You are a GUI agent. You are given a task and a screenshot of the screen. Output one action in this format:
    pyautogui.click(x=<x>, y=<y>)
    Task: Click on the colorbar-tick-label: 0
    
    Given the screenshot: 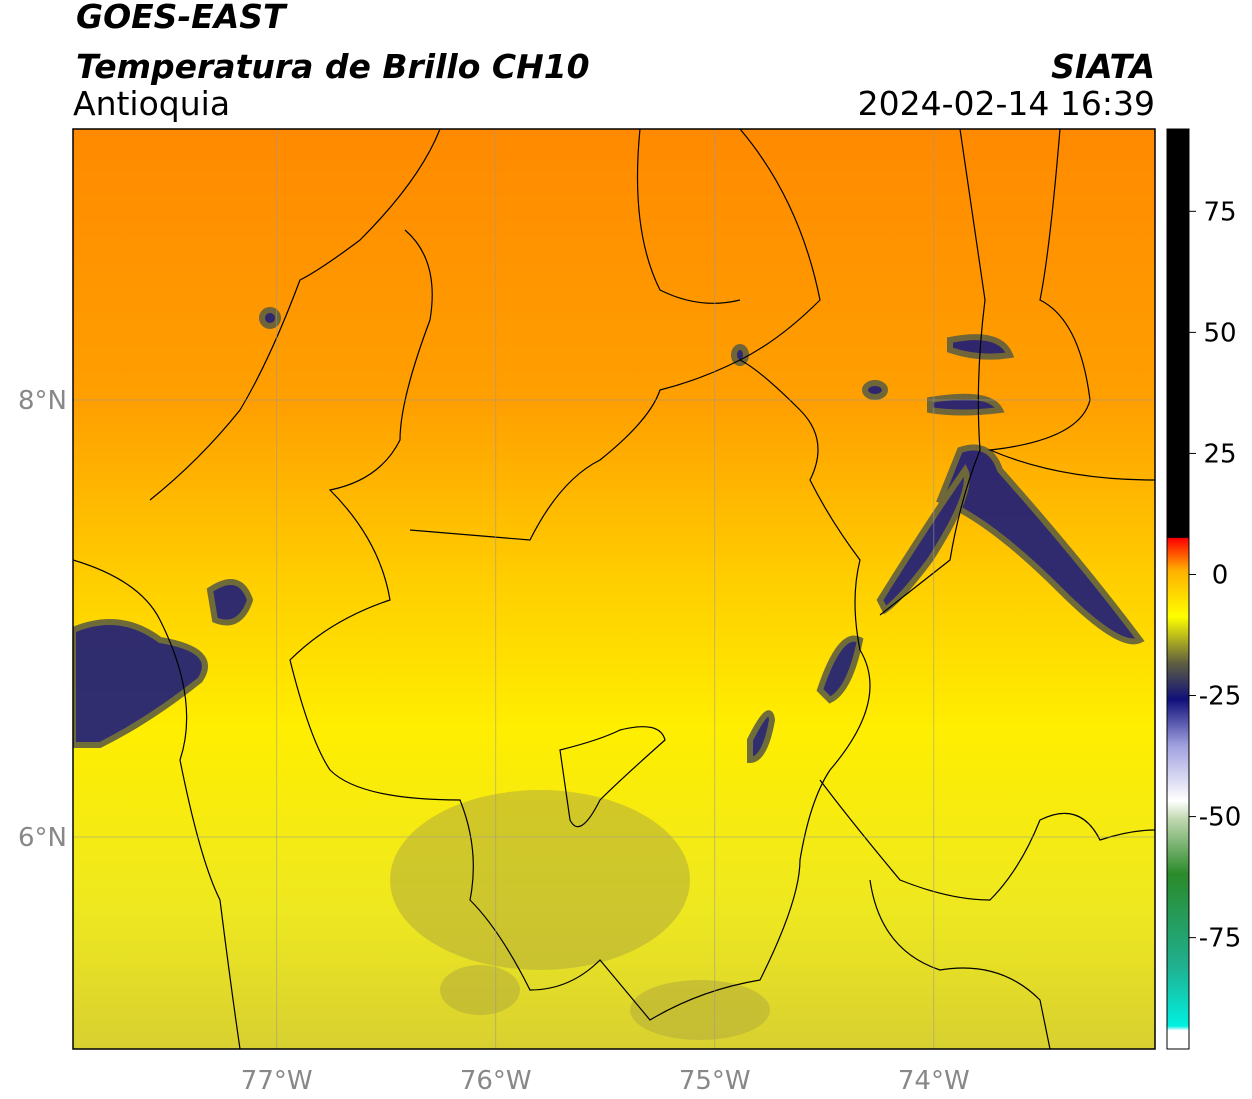 What is the action you would take?
    pyautogui.click(x=1220, y=575)
    